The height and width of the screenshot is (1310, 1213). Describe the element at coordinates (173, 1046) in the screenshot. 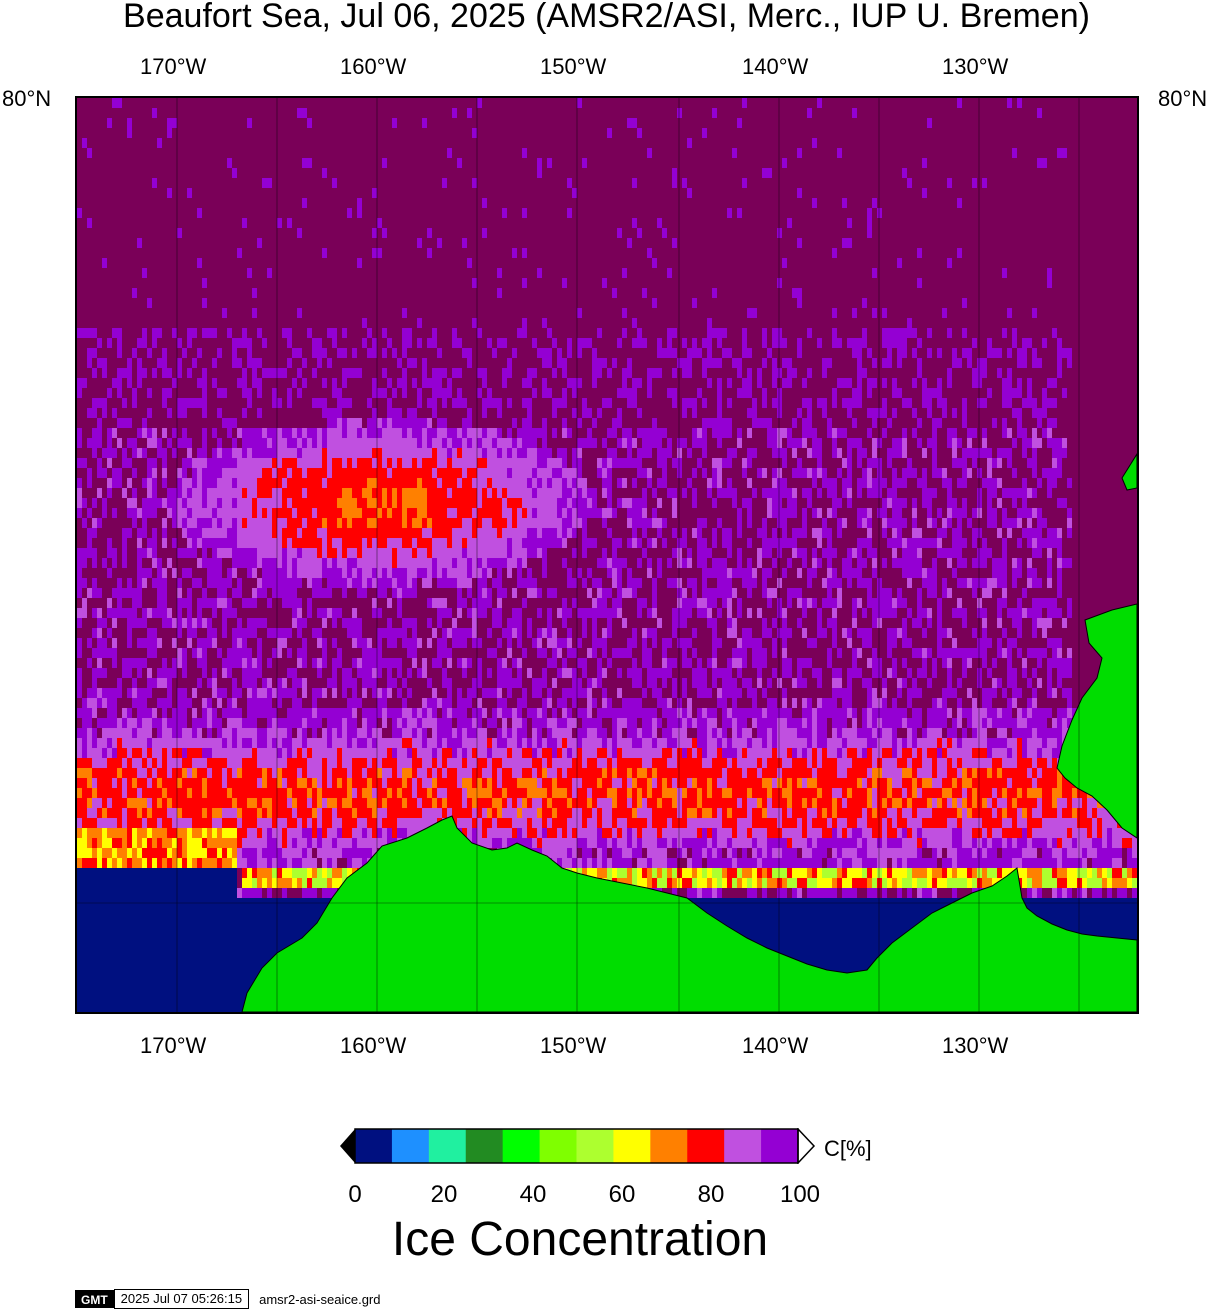

I see `lon-label-bottom-170w: 170°W` at that location.